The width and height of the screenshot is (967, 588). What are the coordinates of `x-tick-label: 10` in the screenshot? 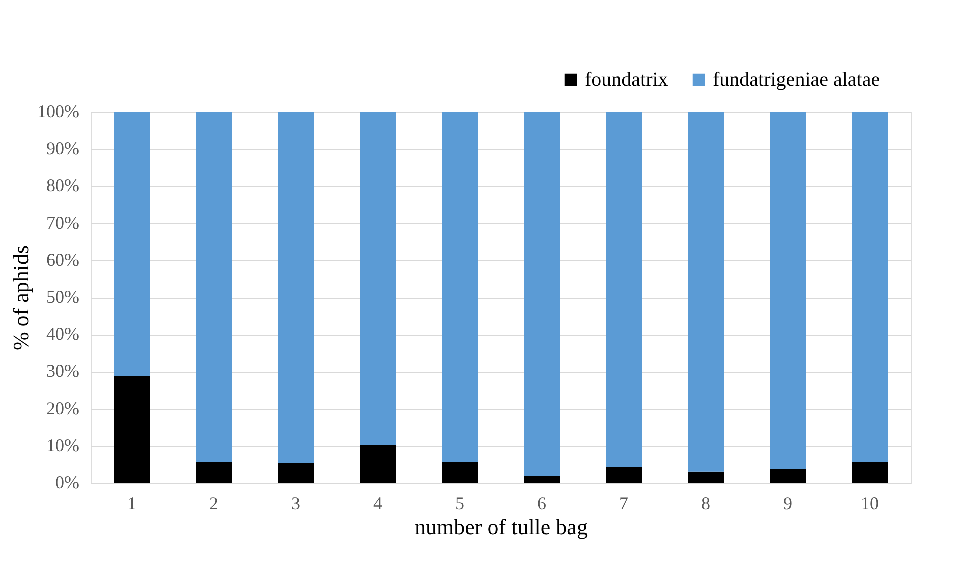 It's located at (870, 504).